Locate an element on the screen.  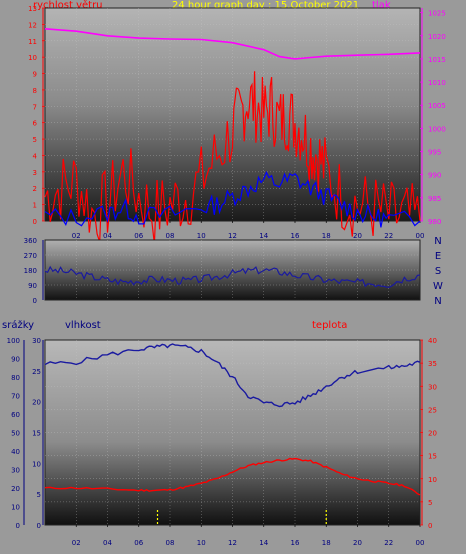
humidity-y-tick-label: 50 is located at coordinates (15, 434).